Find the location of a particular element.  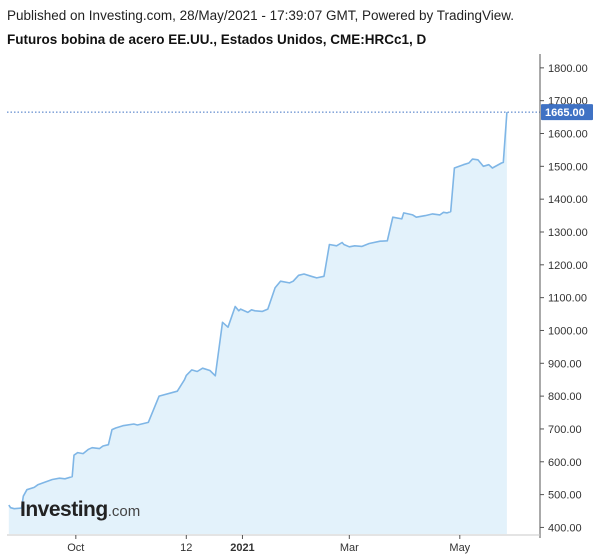

y-tick-label: 1000.00 is located at coordinates (568, 331).